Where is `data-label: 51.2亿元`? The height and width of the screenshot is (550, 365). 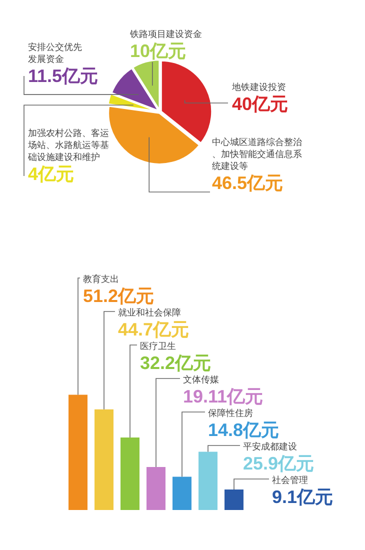
data-label: 51.2亿元 is located at coordinates (118, 296).